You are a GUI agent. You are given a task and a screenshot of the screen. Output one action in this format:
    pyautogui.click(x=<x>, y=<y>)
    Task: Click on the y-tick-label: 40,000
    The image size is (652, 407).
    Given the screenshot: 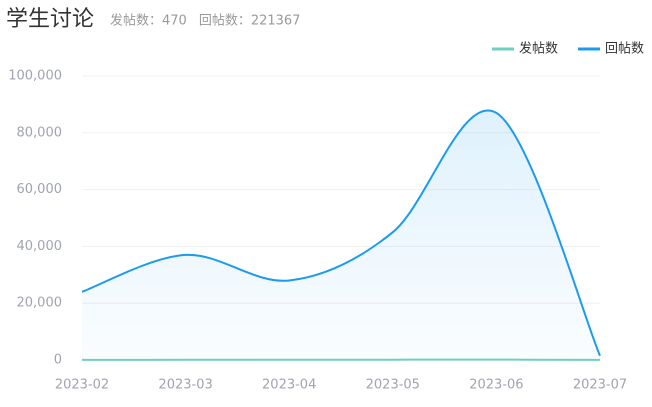 What is the action you would take?
    pyautogui.click(x=40, y=246)
    